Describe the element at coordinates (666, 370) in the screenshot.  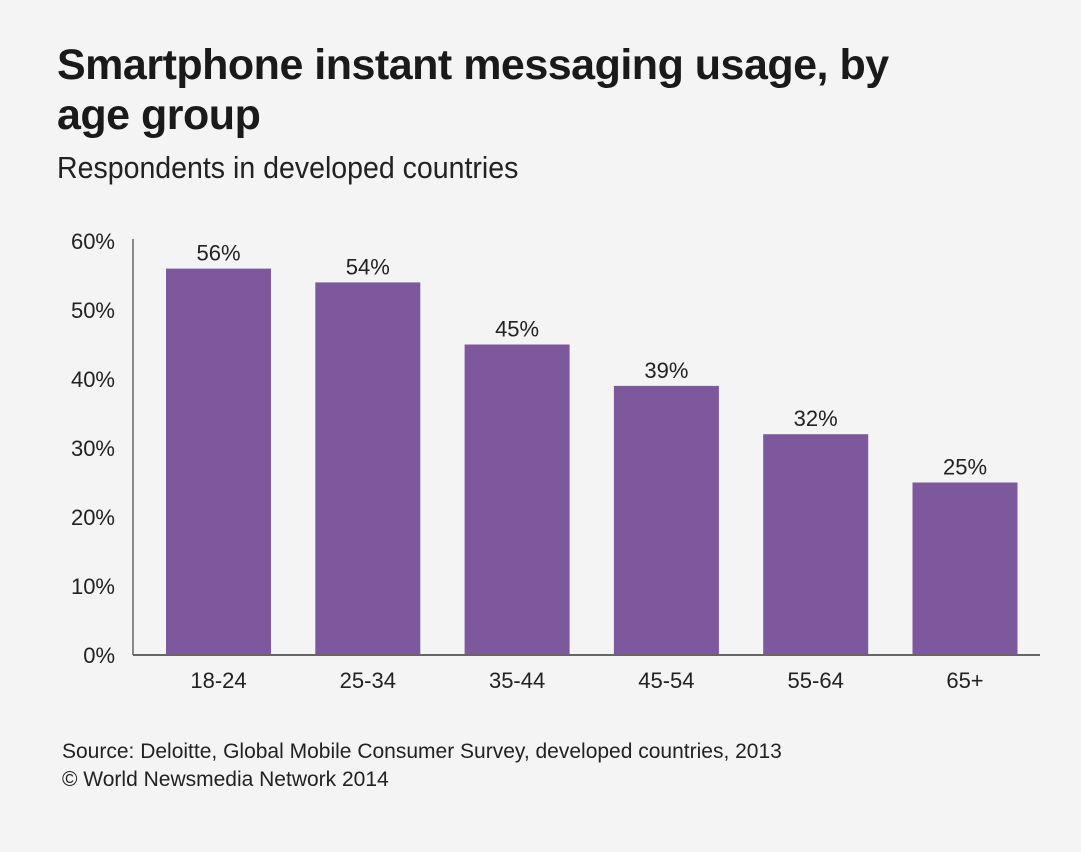
I see `data-label: 39%` at that location.